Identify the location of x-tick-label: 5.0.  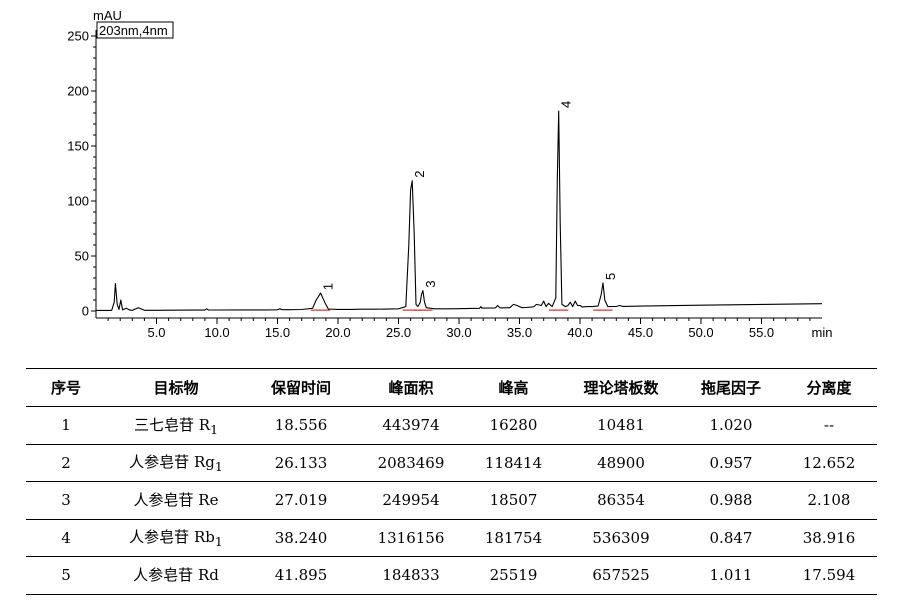
(156, 332).